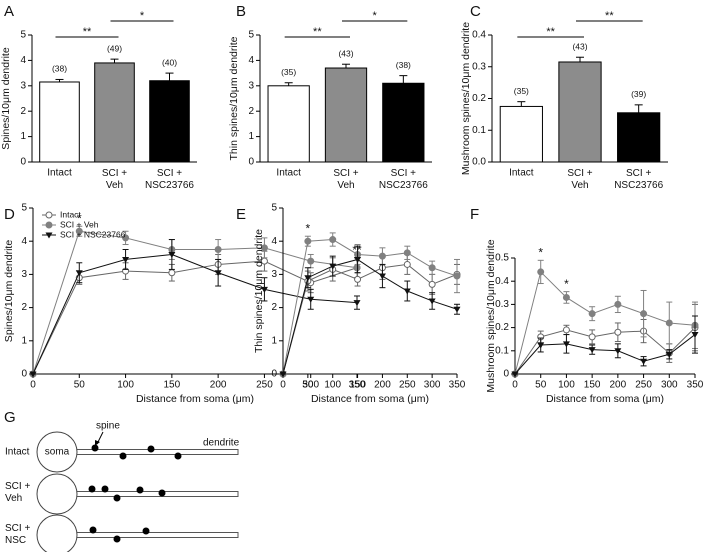 This screenshot has height=552, width=720. Describe the element at coordinates (317, 32) in the screenshot. I see `significance-label: **` at that location.